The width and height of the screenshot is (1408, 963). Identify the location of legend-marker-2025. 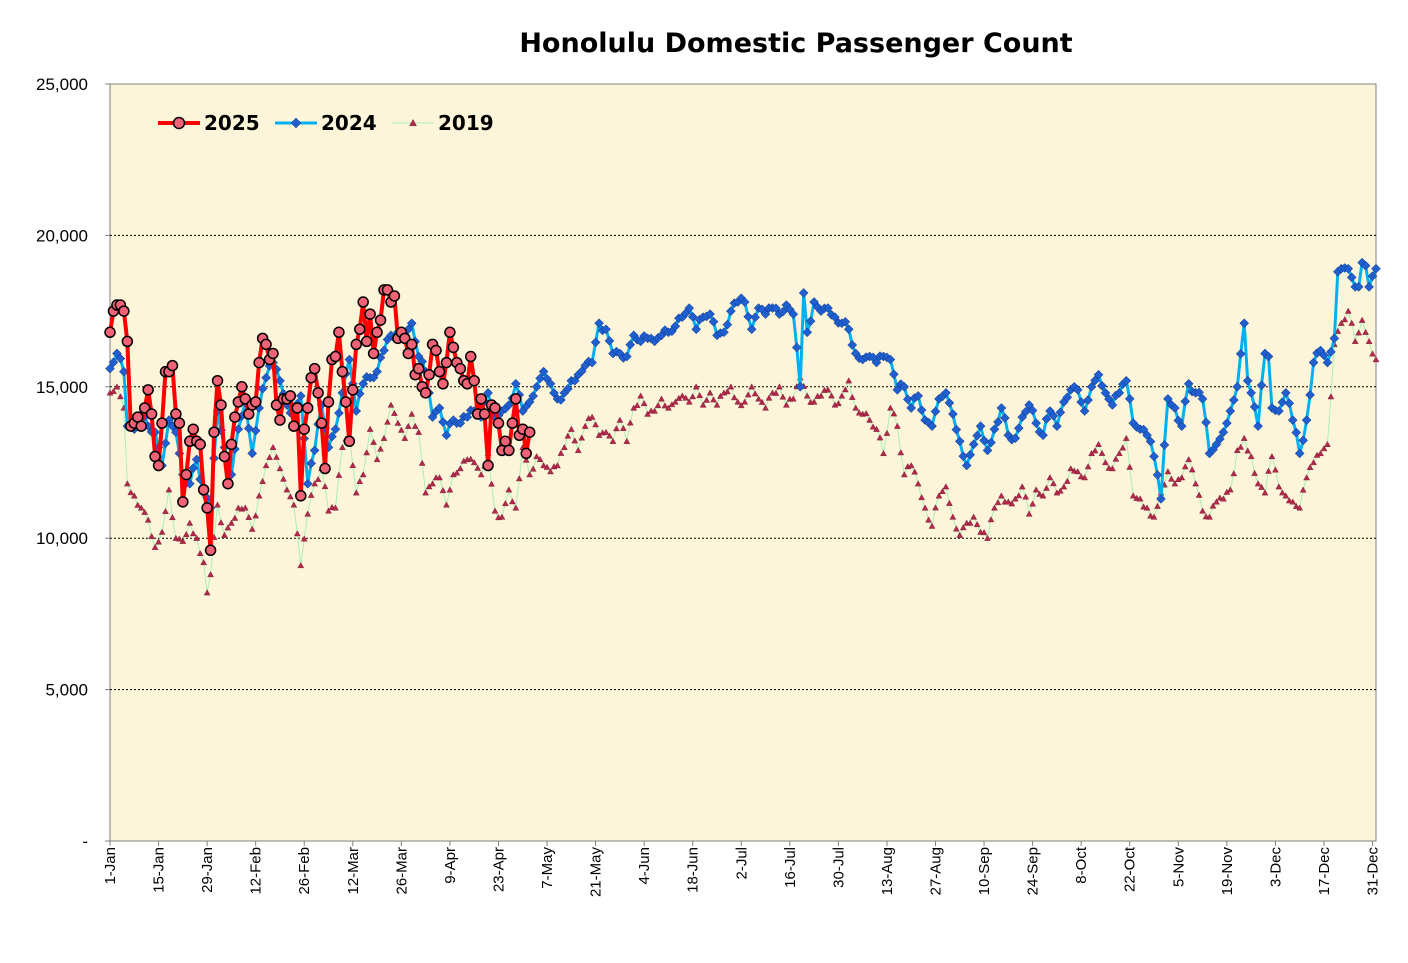
(179, 123).